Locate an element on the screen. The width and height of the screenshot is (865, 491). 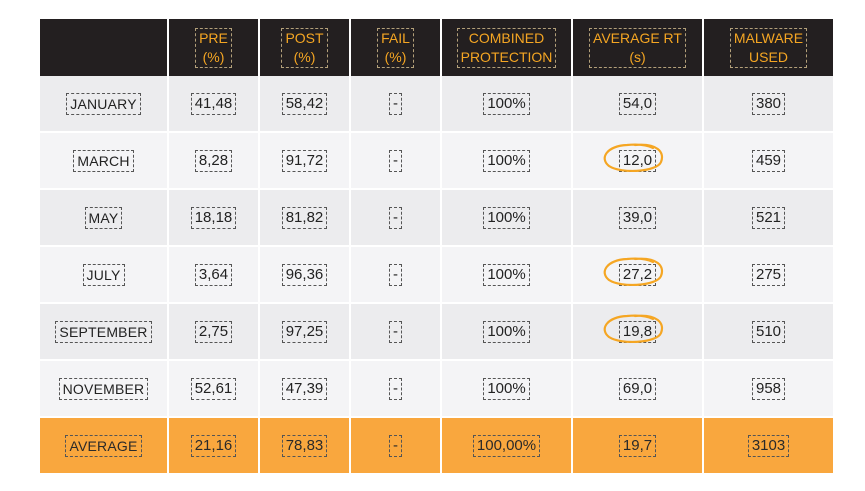
malware-cell: 521 is located at coordinates (768, 218).